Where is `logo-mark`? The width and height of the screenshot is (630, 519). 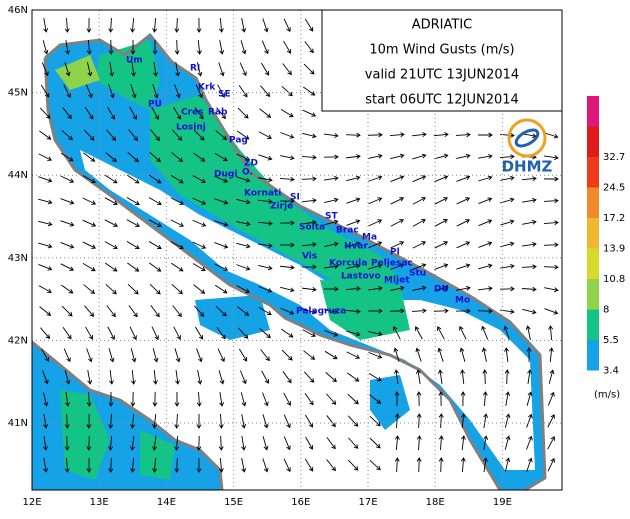 logo-mark is located at coordinates (527, 138).